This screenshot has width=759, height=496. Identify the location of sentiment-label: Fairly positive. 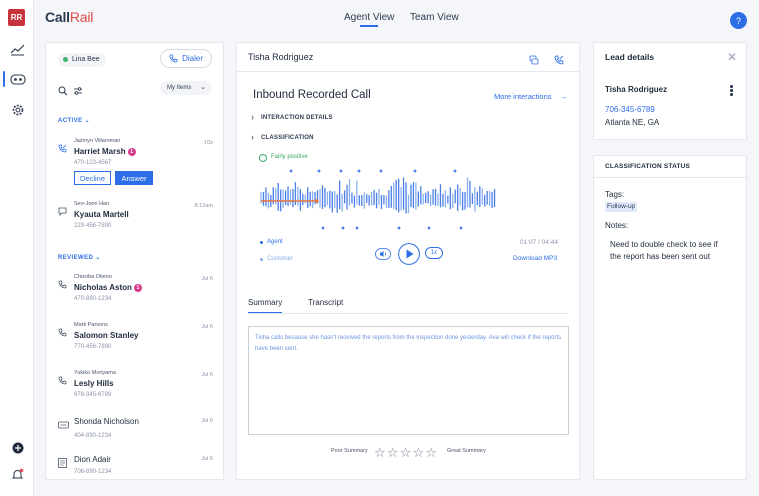
(289, 157).